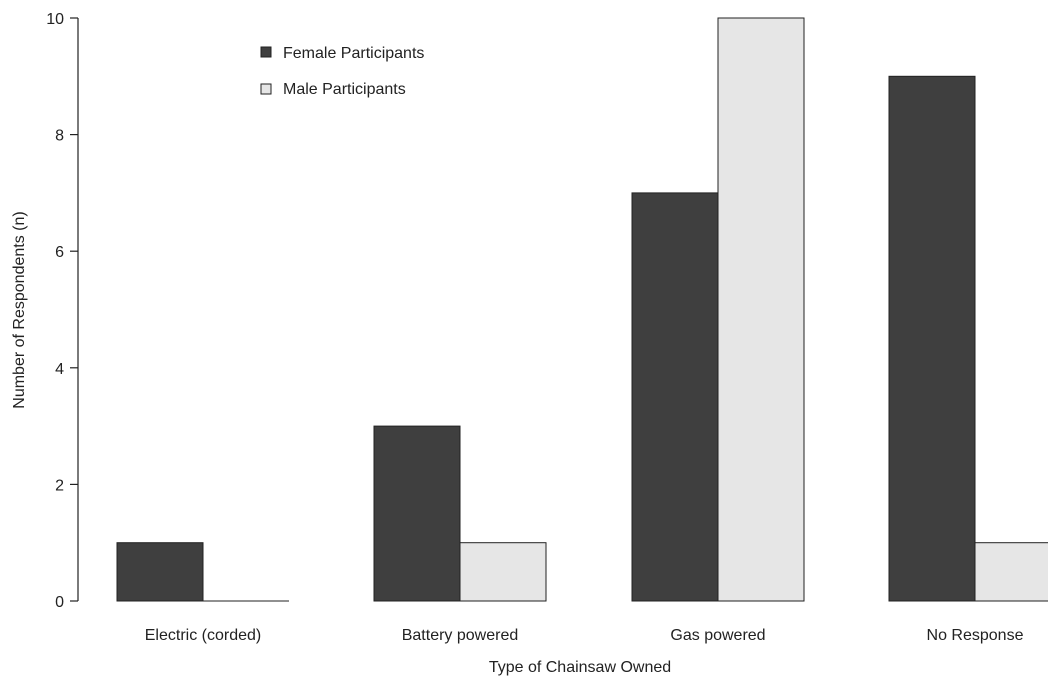 The image size is (1048, 681). Describe the element at coordinates (203, 635) in the screenshot. I see `category-label: Electric (corded)` at that location.